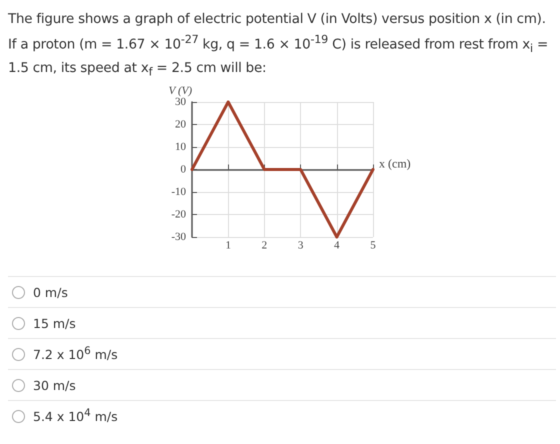  Describe the element at coordinates (265, 246) in the screenshot. I see `x-tick-label: 2` at that location.